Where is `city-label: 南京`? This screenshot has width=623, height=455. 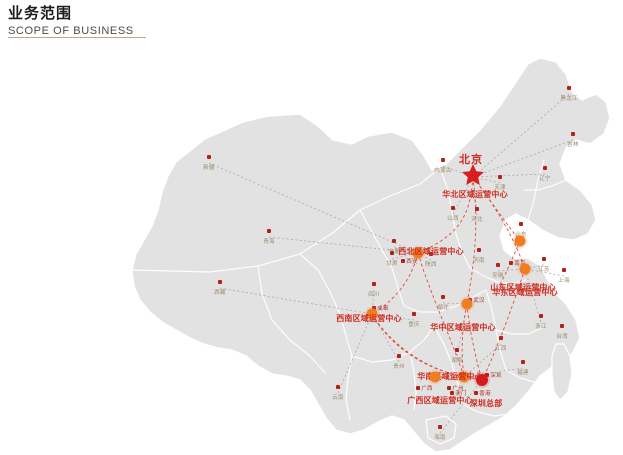
city-label: 南京 is located at coordinates (520, 264).